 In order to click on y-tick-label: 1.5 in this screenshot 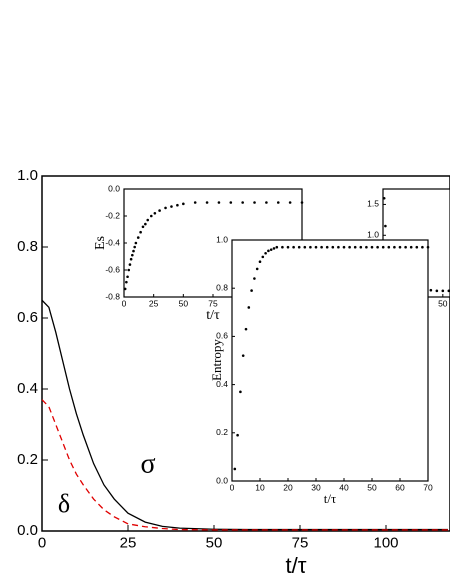, I will do `click(373, 204)`.